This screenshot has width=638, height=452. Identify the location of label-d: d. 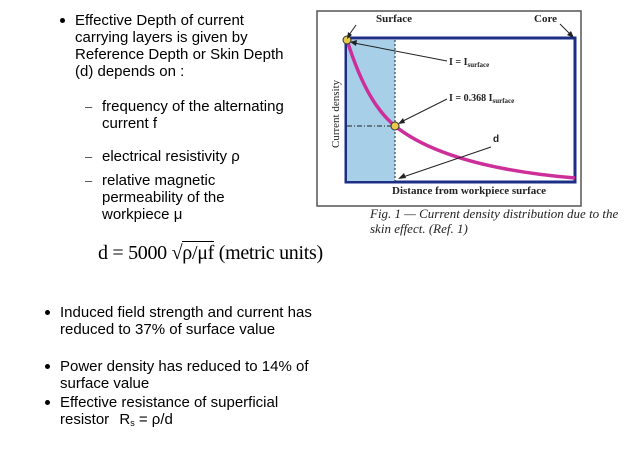
(496, 139).